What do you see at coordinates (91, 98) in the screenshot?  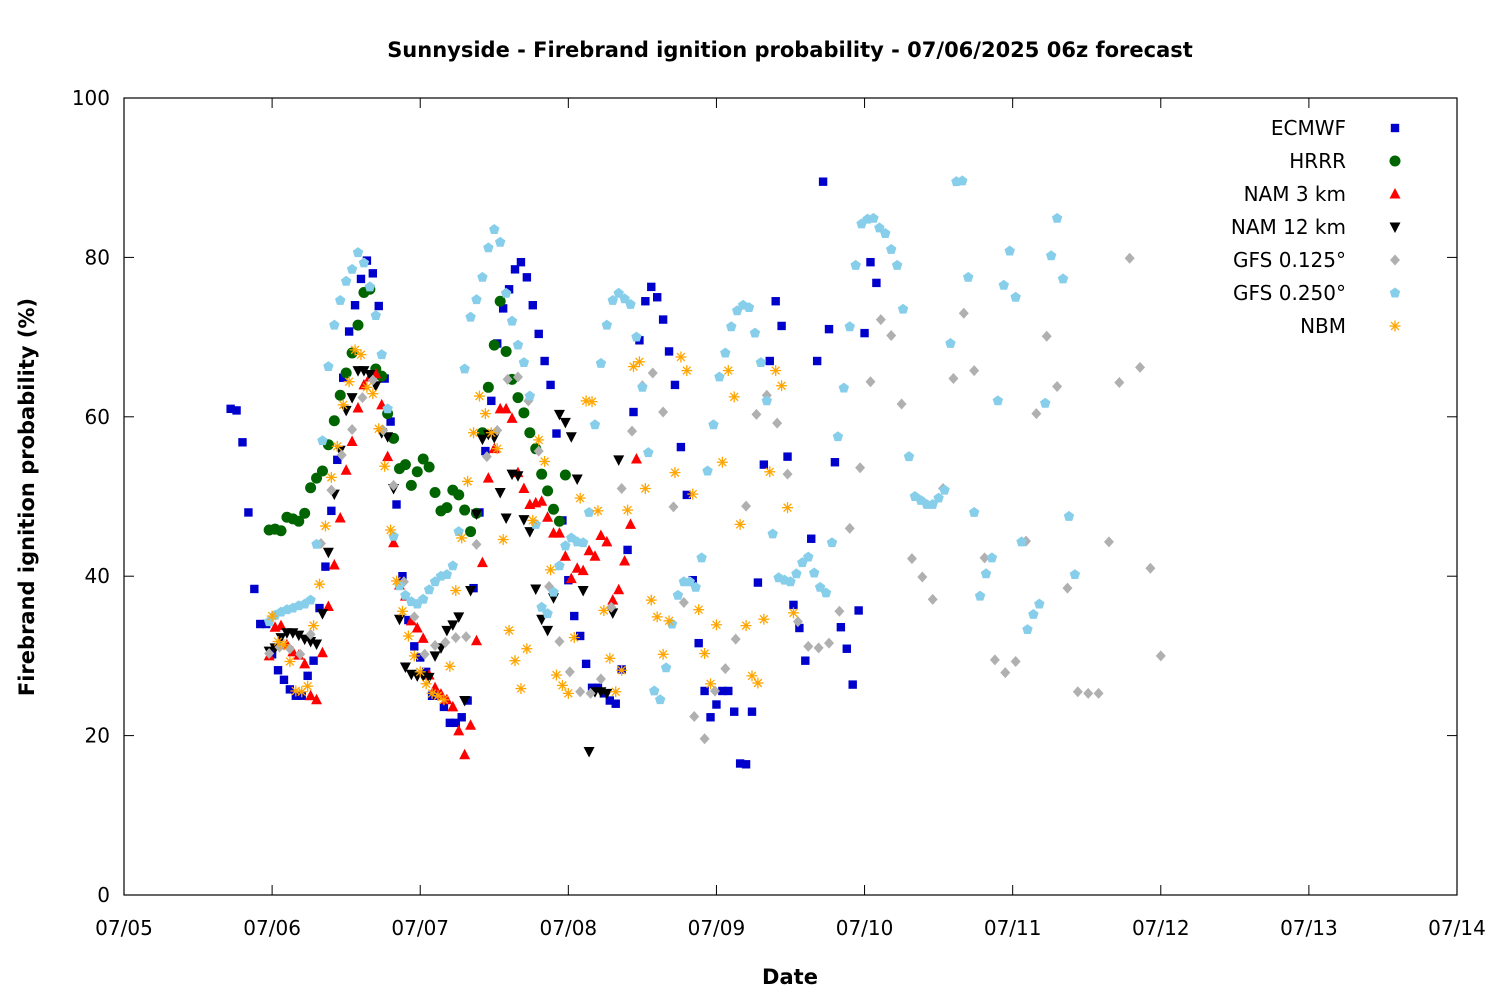 I see `y-tick-label: 100` at bounding box center [91, 98].